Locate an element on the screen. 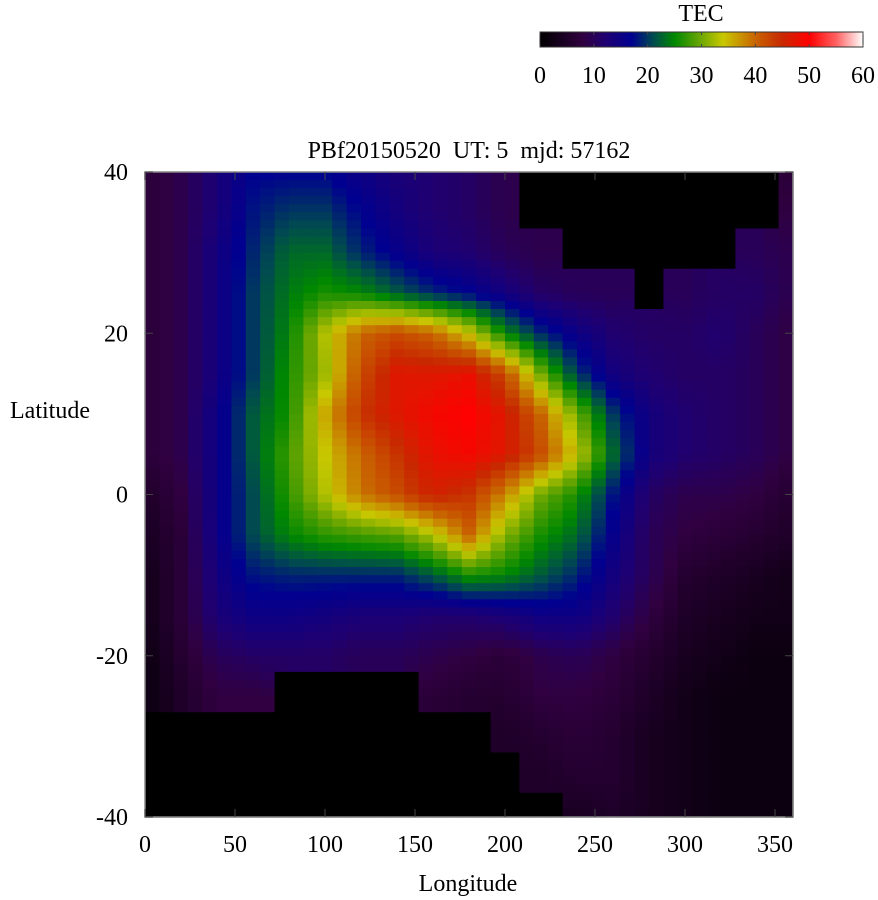 The width and height of the screenshot is (878, 900). x-axis-label: Longitude is located at coordinates (468, 884).